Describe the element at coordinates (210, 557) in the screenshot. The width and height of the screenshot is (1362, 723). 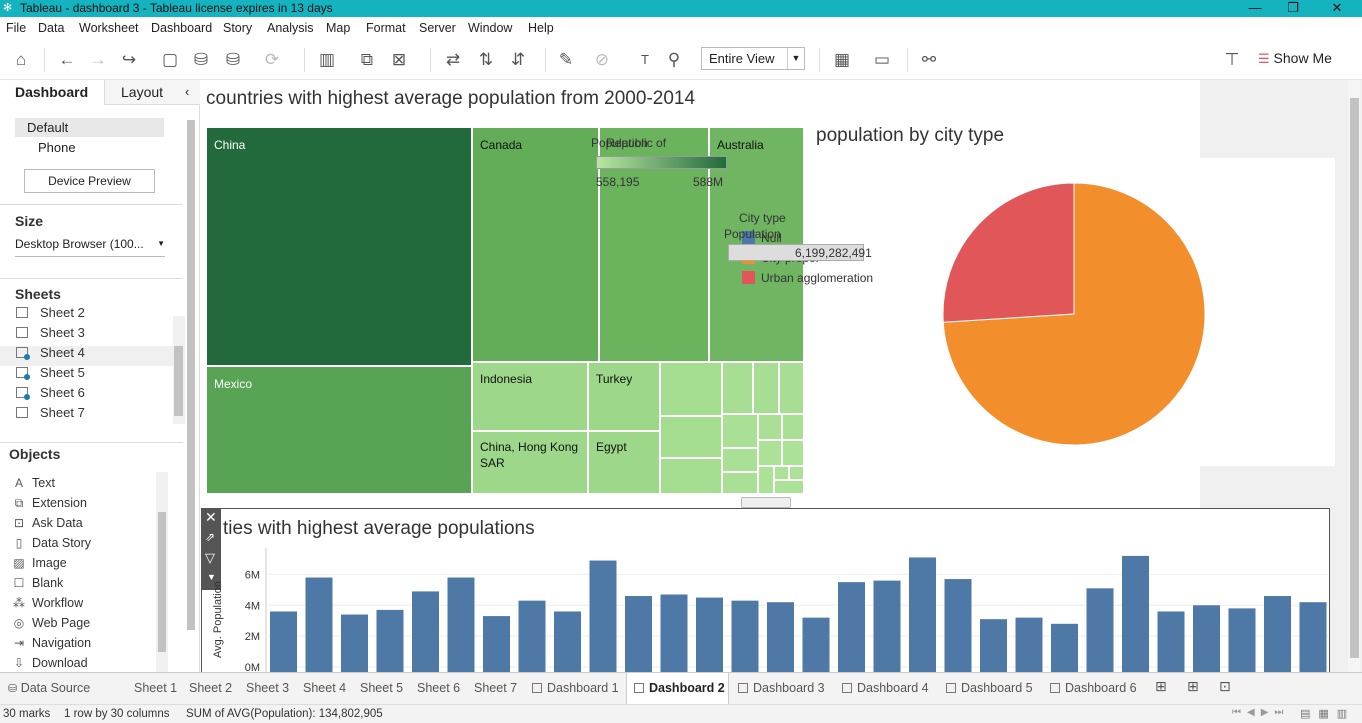
I see `filter-icon: ▽` at that location.